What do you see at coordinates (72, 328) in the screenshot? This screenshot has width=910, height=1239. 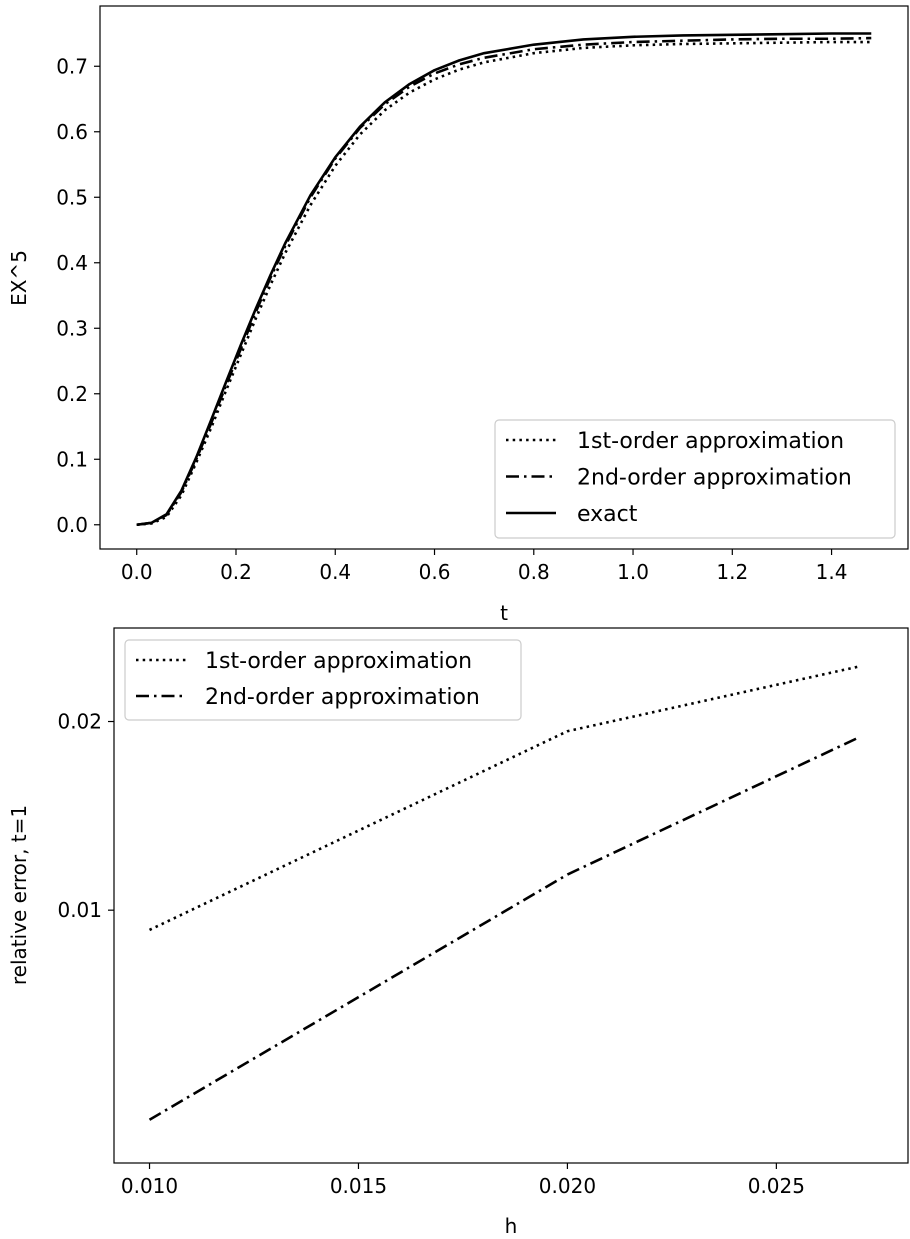 I see `y-tick-label: 0.3` at bounding box center [72, 328].